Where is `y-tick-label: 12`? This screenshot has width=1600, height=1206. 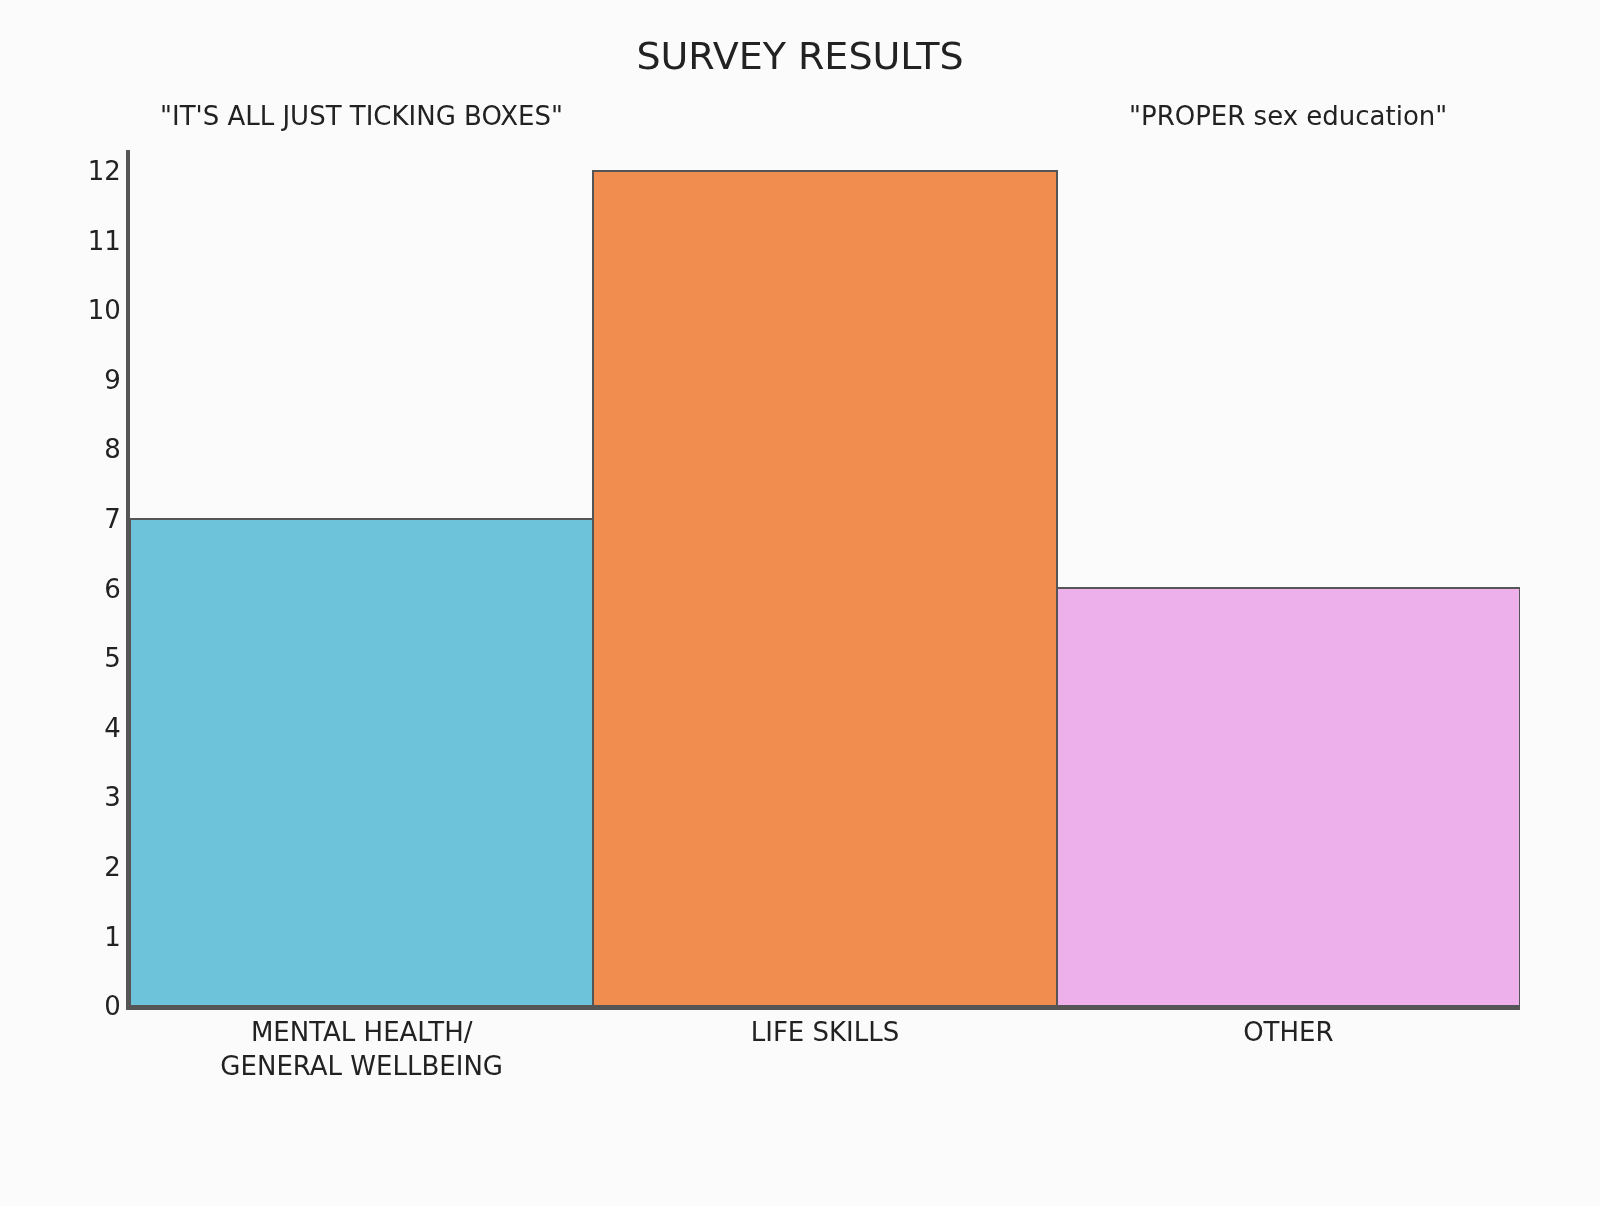 y-tick-label: 12 is located at coordinates (104, 170).